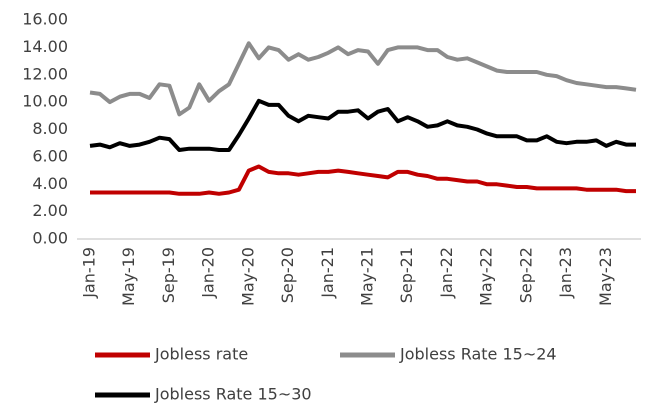 Image resolution: width=648 pixels, height=407 pixels. I want to click on y-tick-label: 10.00, so click(45, 101).